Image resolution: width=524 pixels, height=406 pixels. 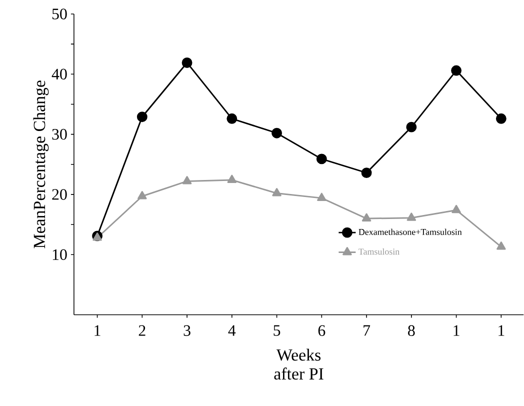 What do you see at coordinates (59, 254) in the screenshot?
I see `y-tick-label: 10` at bounding box center [59, 254].